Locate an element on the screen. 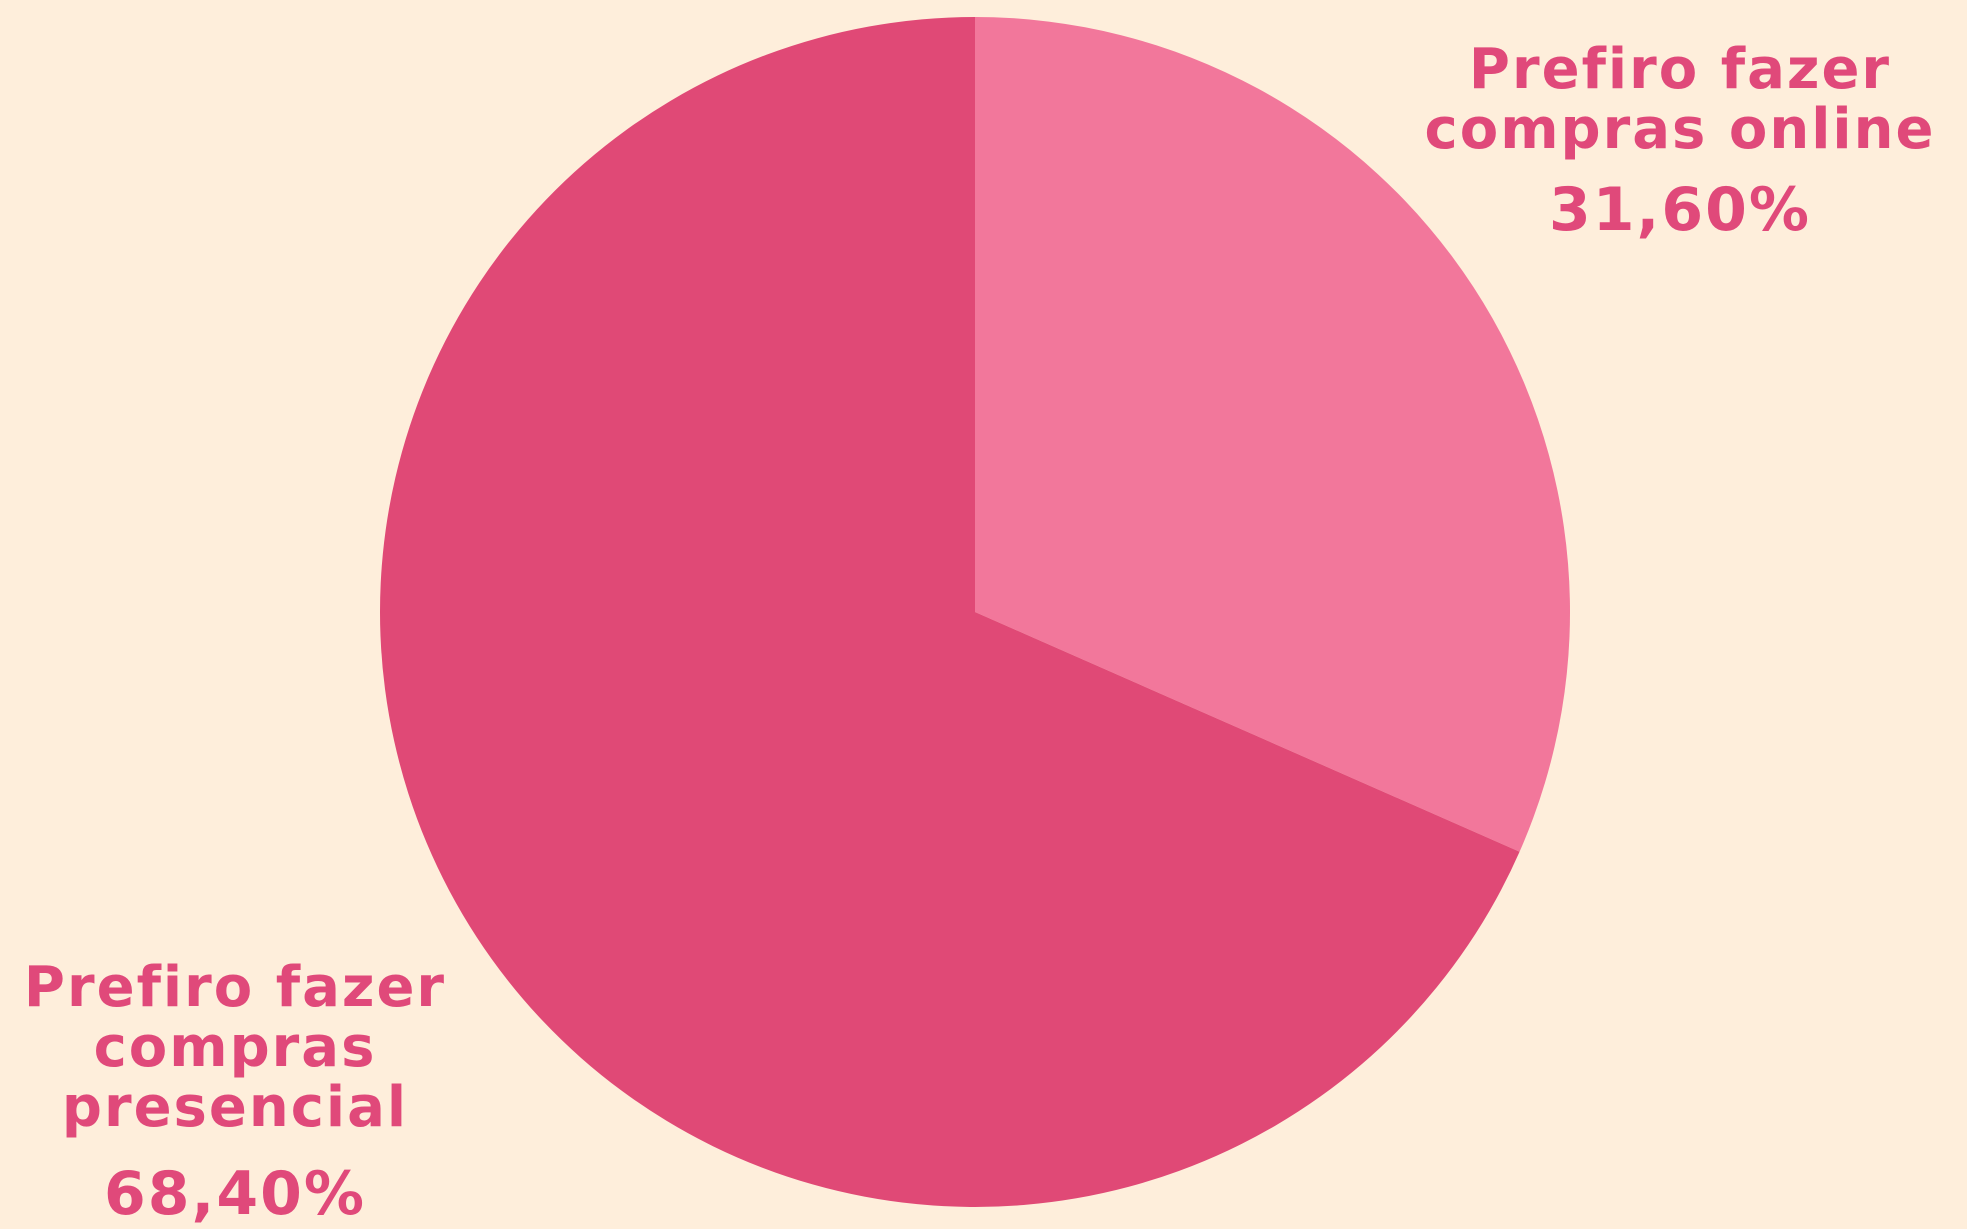 The height and width of the screenshot is (1229, 1967). slice-label-presencial: Prefiro fazer compras presencial 68,40% is located at coordinates (235, 1092).